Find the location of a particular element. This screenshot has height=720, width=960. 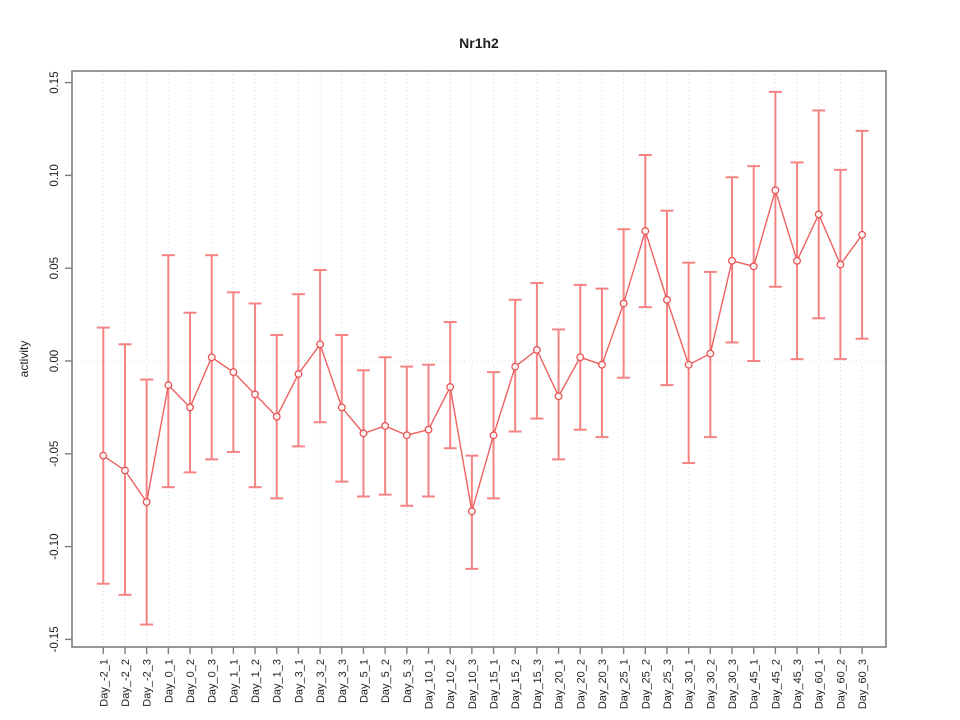

x-tick-label: Day_30_3 is located at coordinates (733, 684).